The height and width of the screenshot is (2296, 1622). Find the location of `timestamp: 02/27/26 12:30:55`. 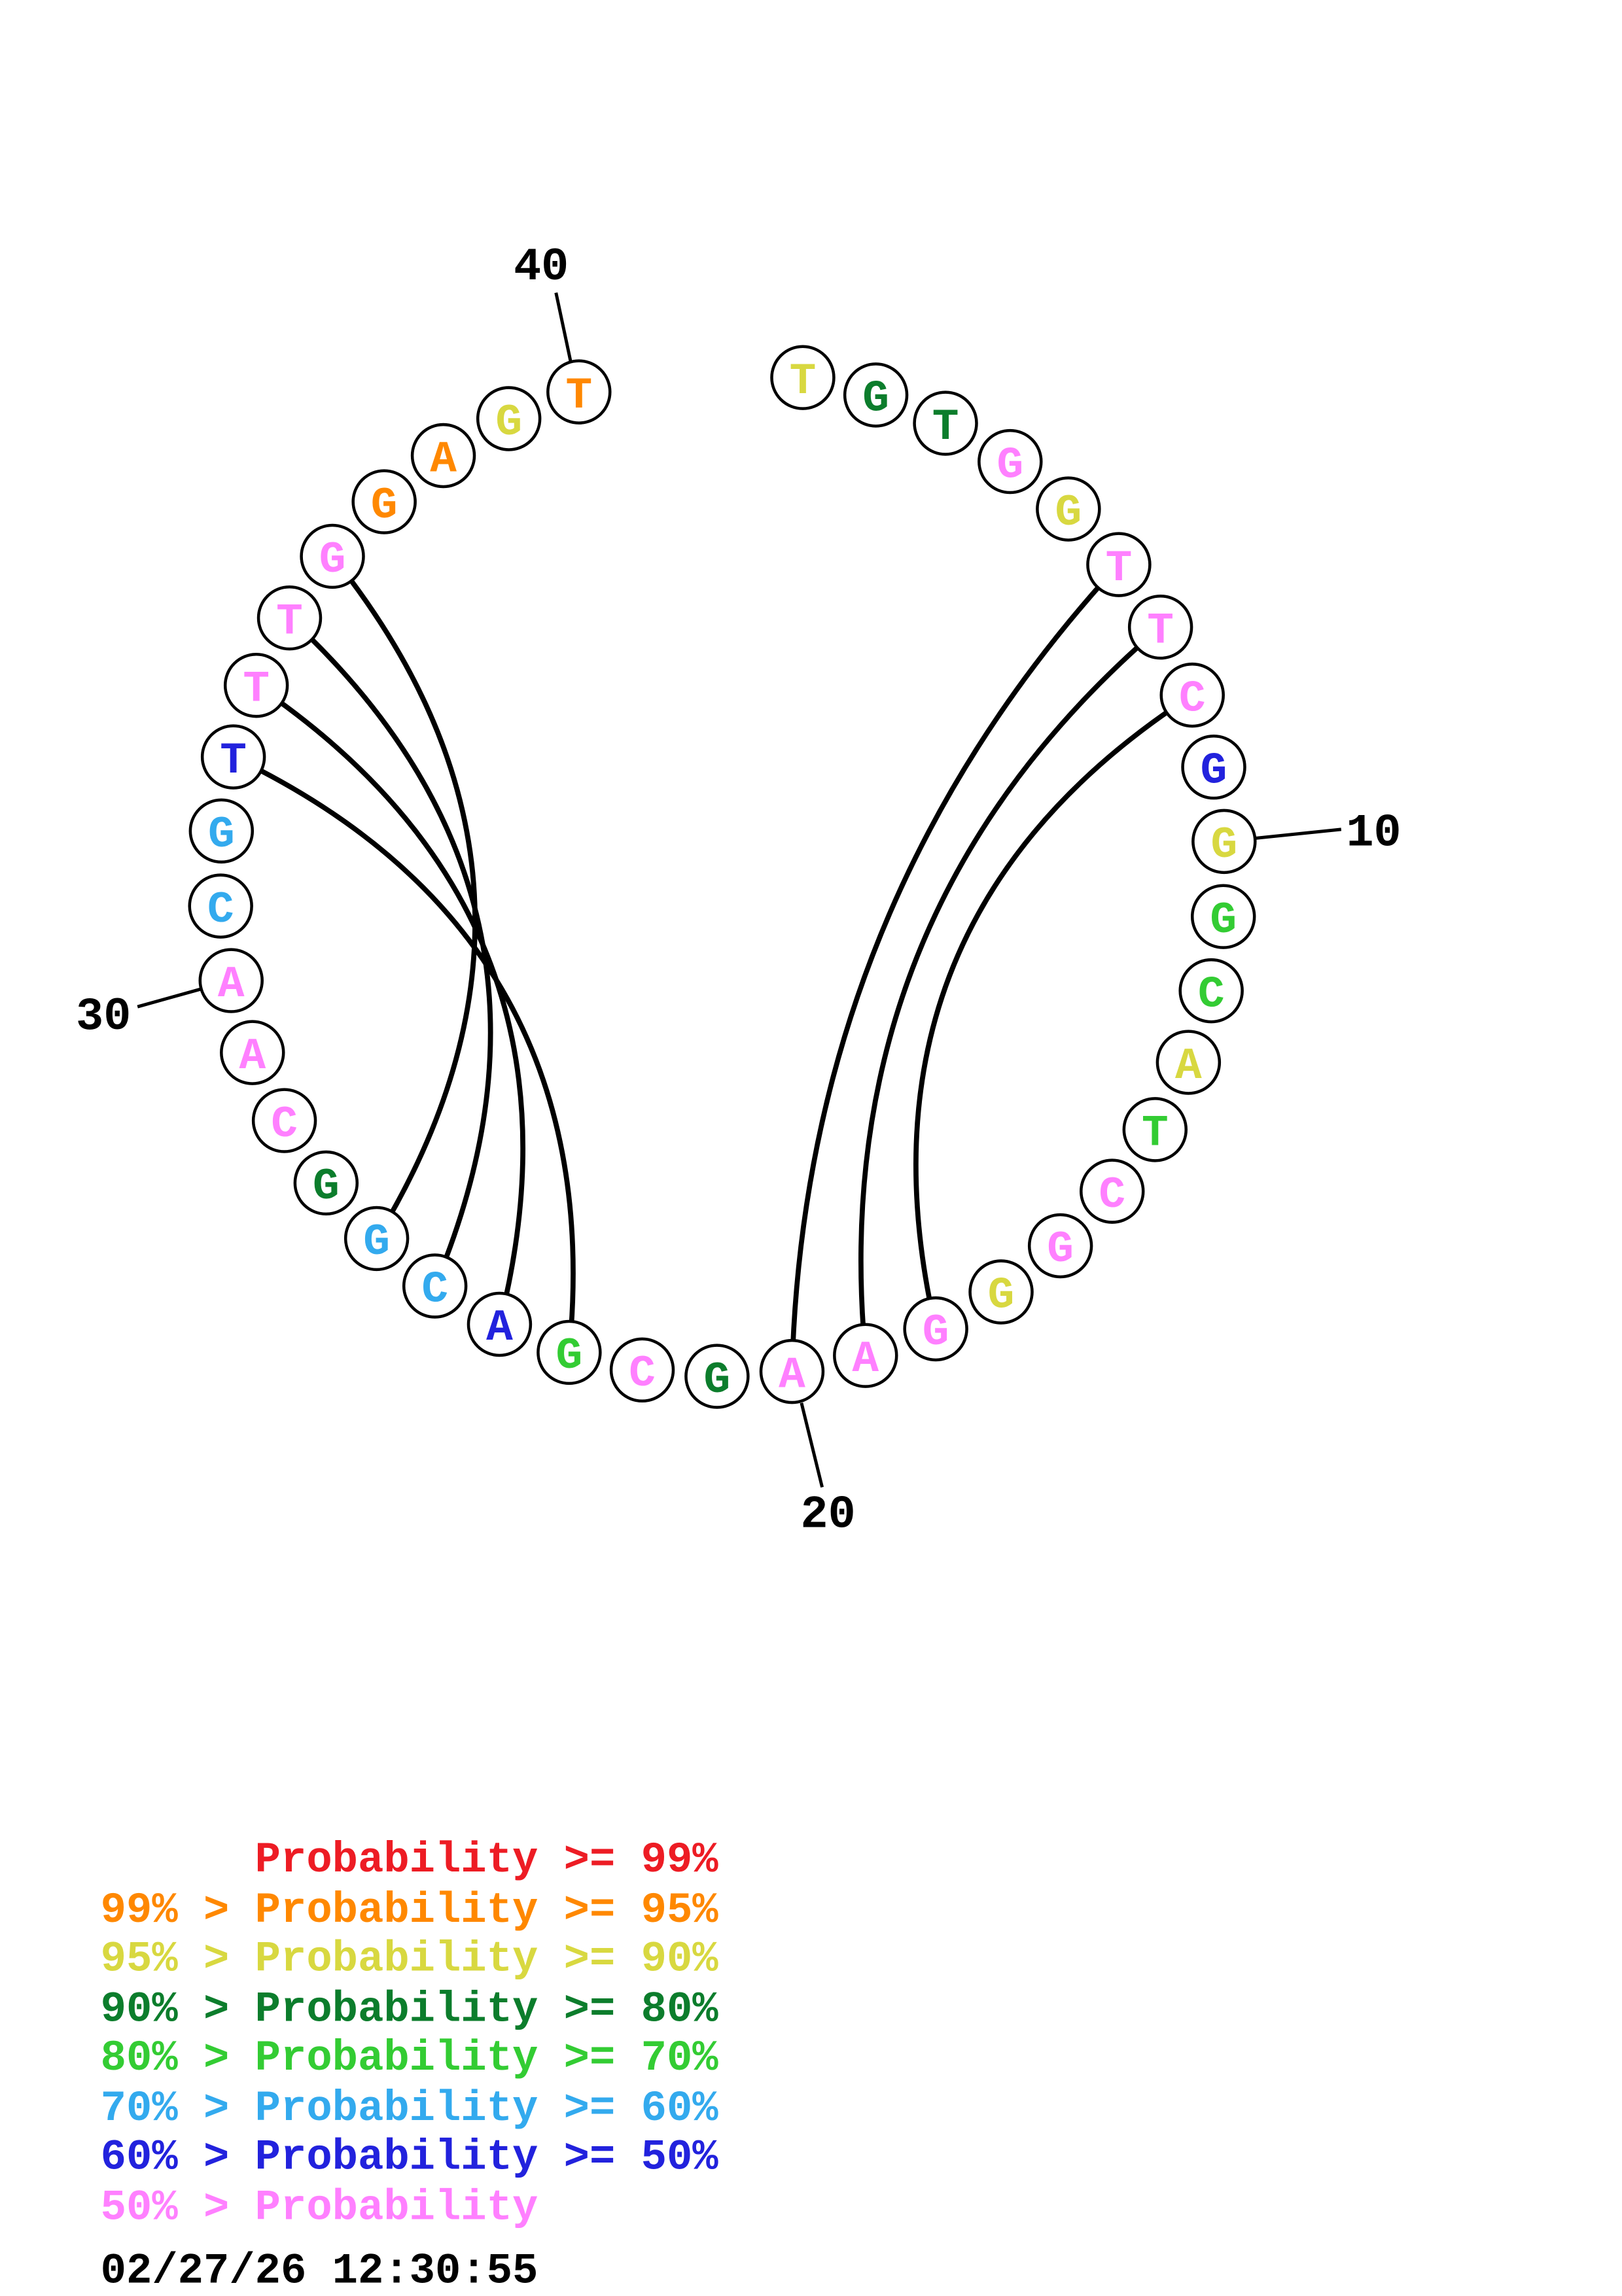

timestamp: 02/27/26 12:30:55 is located at coordinates (319, 2271).